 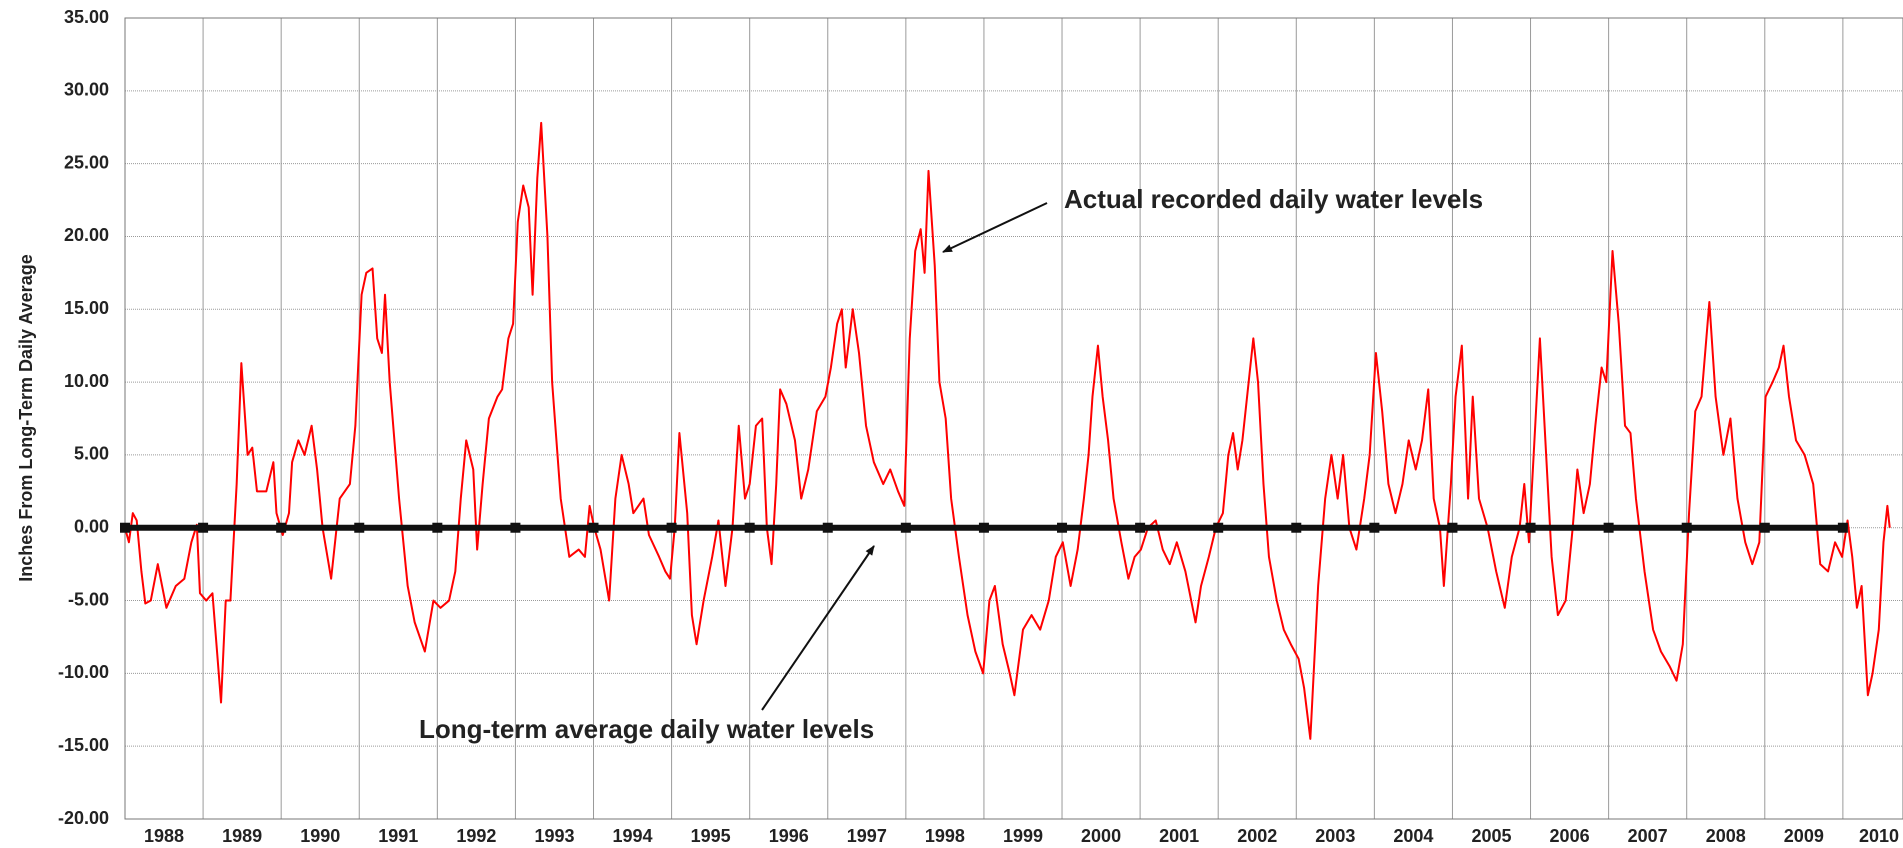 I want to click on x-tick-label: 2000, so click(x=1101, y=836).